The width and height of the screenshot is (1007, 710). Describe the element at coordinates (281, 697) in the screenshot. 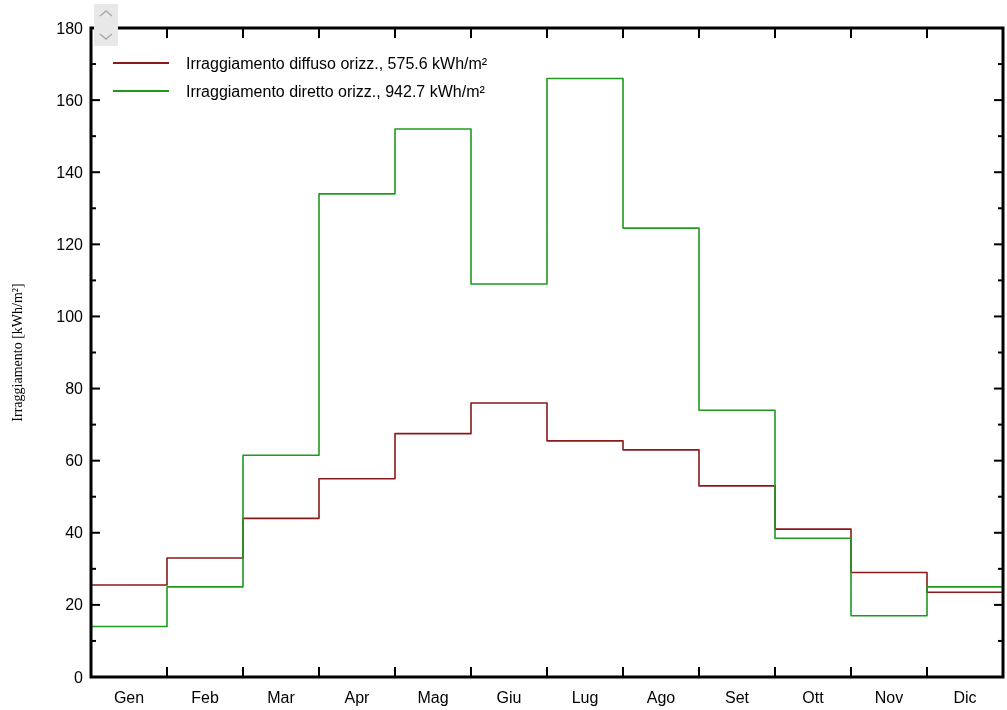

I see `x-tick-label: Mar` at that location.